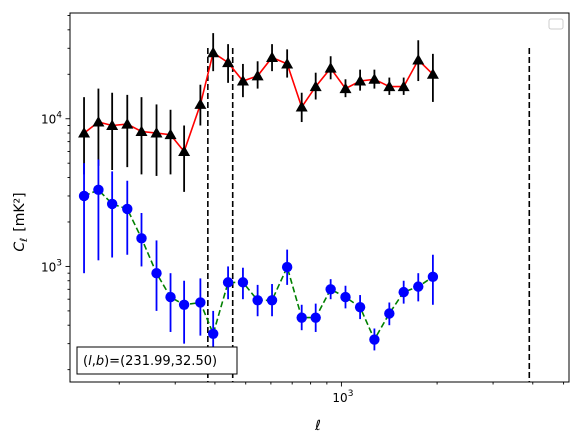 This screenshot has width=580, height=445. What do you see at coordinates (51, 266) in the screenshot?
I see `y-tick-label: 10³` at bounding box center [51, 266].